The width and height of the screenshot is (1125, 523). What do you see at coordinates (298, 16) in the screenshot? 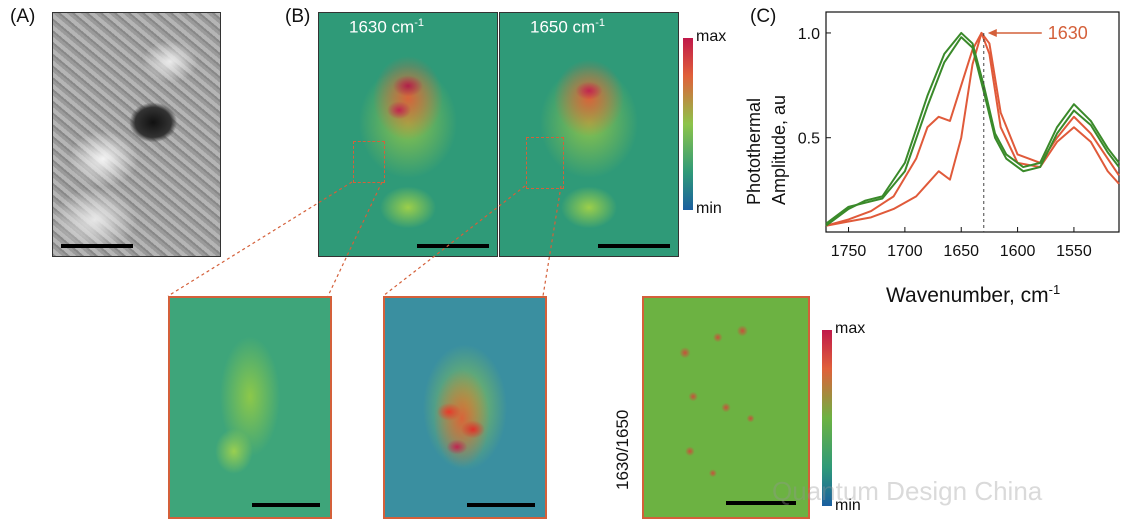
I see `panel-label-b: (B)` at bounding box center [298, 16].